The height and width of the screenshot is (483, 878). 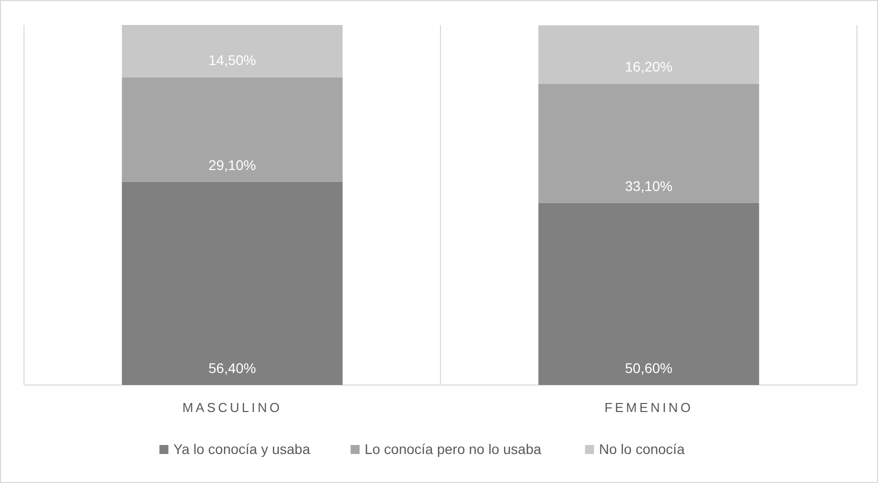 What do you see at coordinates (453, 449) in the screenshot?
I see `legend-label: Lo conocía pero no lo usaba` at bounding box center [453, 449].